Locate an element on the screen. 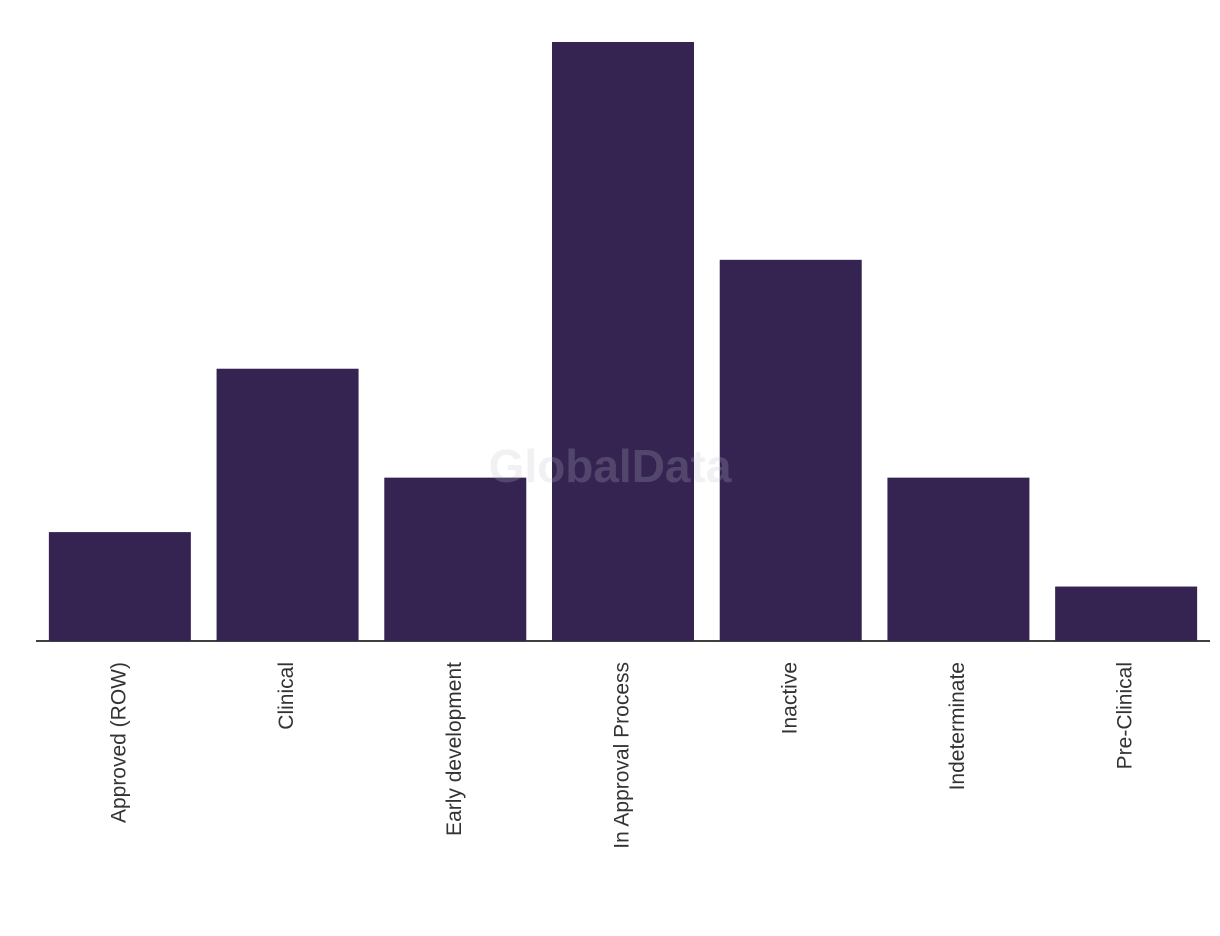  x-tick-label: Early development is located at coordinates (454, 749).